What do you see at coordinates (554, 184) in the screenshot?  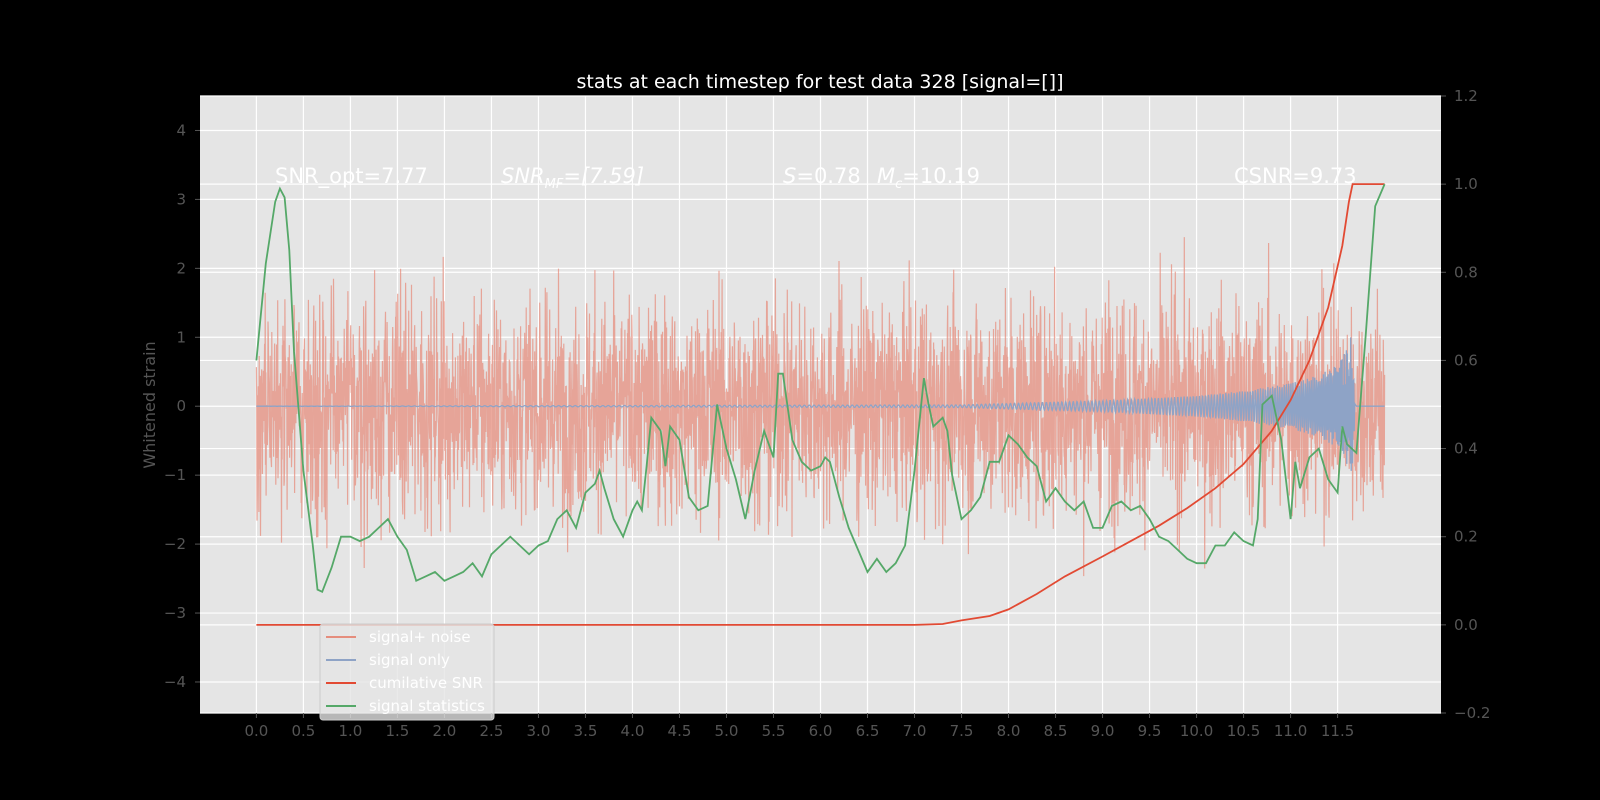 I see `annotation-snr-mf-subscript: MF` at bounding box center [554, 184].